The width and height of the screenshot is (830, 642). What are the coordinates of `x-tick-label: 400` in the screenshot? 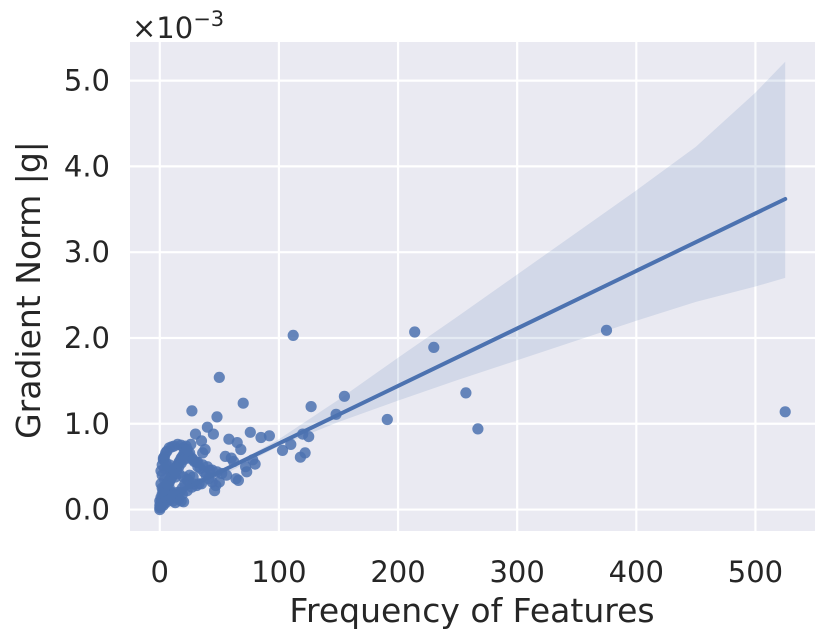 It's located at (636, 572).